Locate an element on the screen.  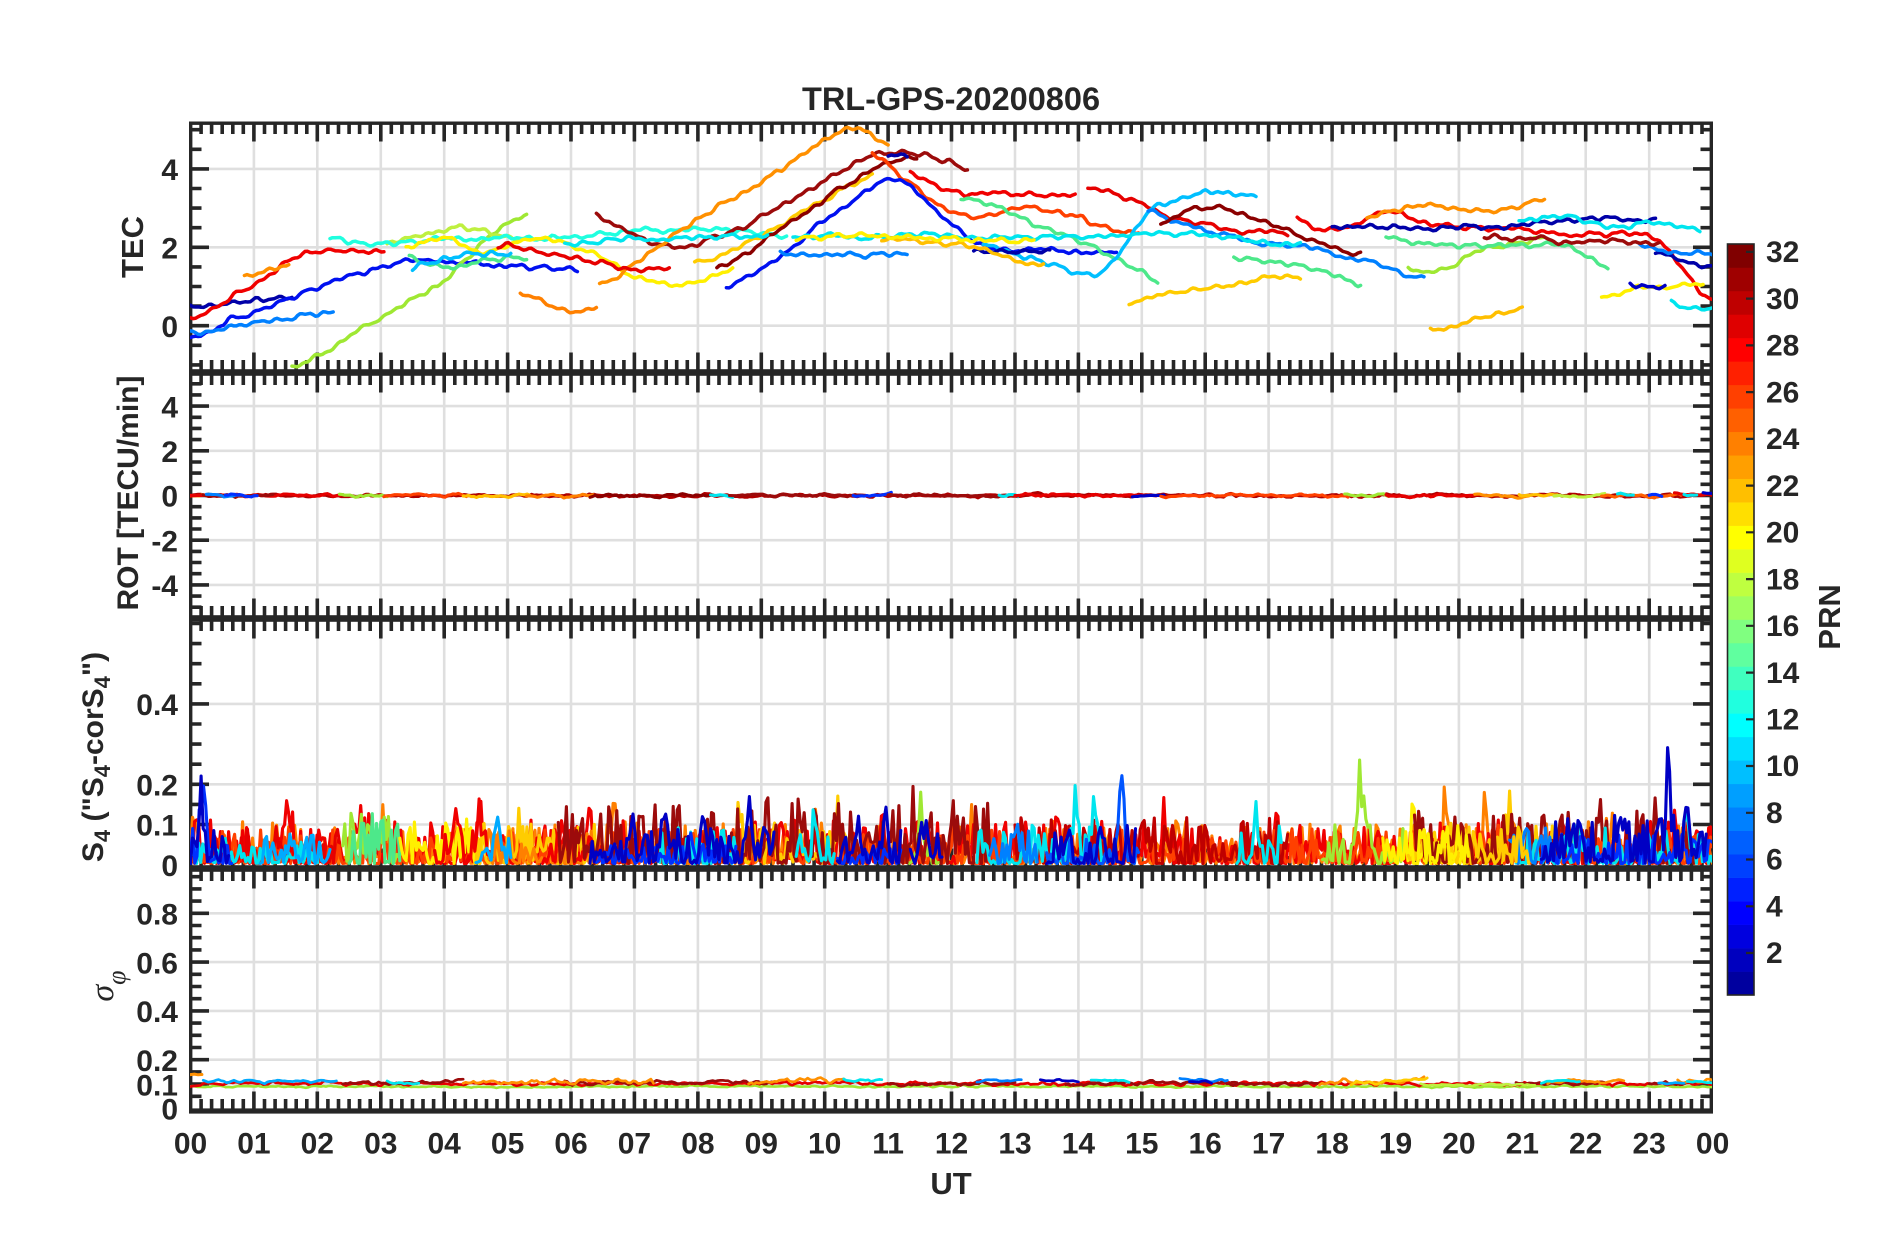
svg-text: ROT [TECU/min] is located at coordinates (128, 493).